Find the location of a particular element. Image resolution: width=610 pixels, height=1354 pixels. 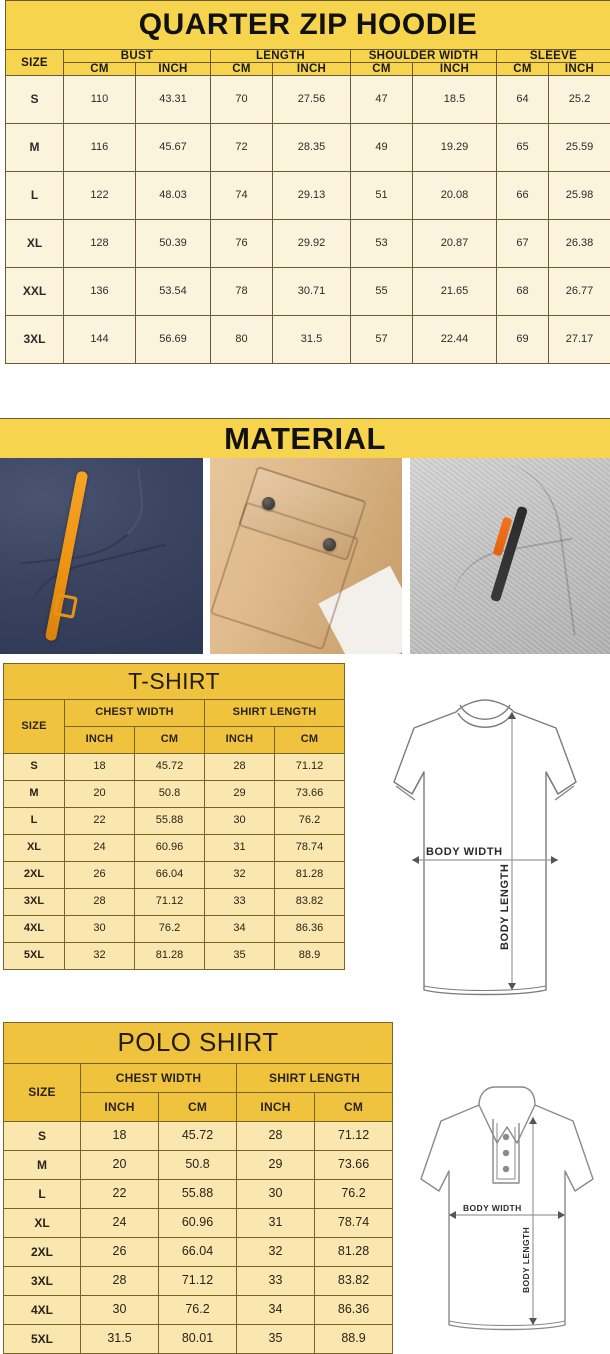

hoodie-value-cell: 57 is located at coordinates (382, 340).